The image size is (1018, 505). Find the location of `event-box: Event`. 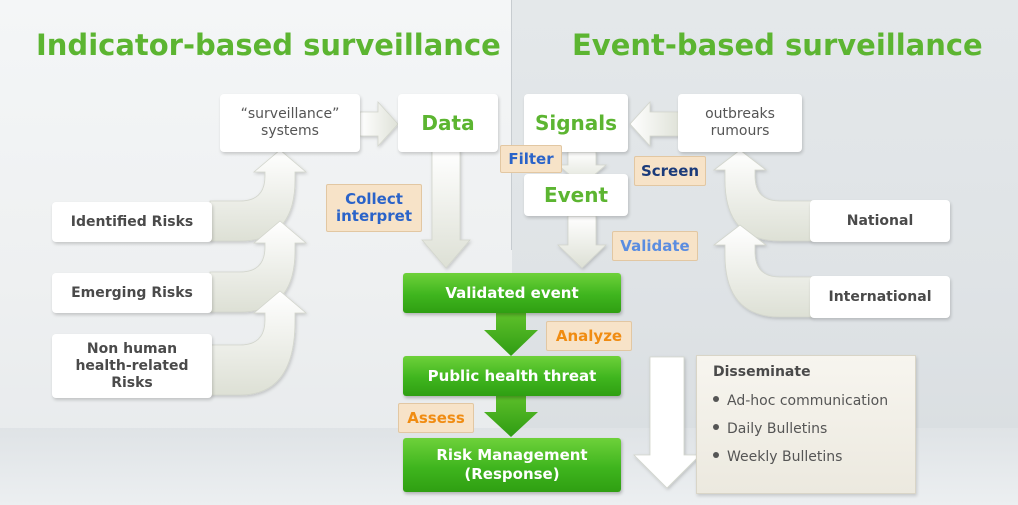

event-box: Event is located at coordinates (576, 195).